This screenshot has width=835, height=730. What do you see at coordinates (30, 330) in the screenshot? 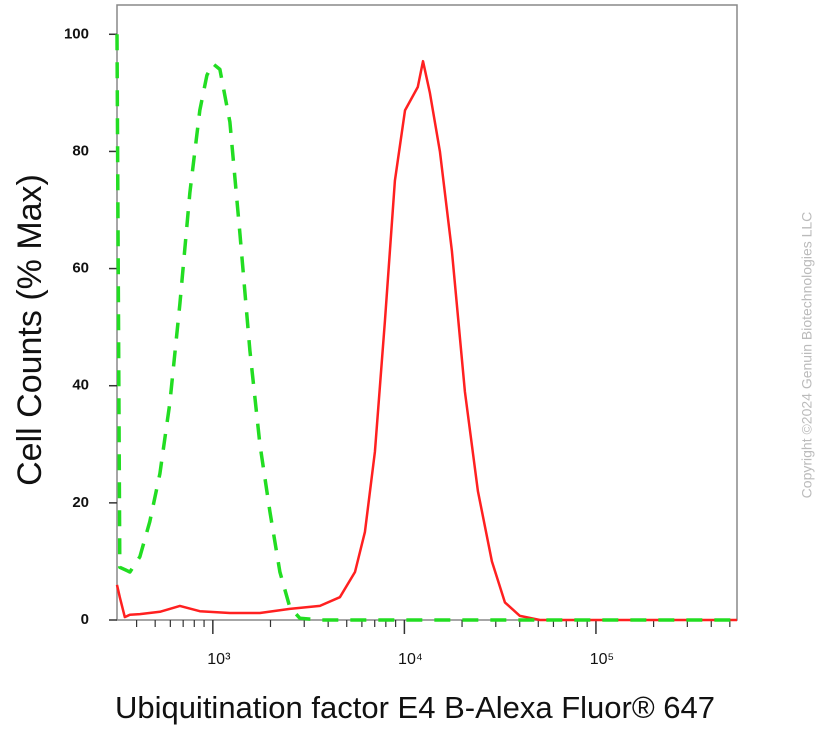
I see `y-axis-label: Cell Counts (% Max)` at bounding box center [30, 330].